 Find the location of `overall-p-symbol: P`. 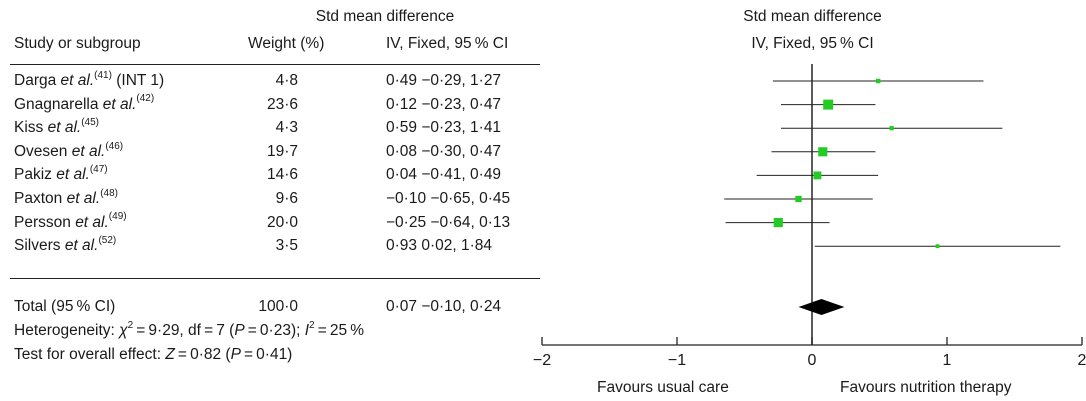

overall-p-symbol: P is located at coordinates (235, 354).